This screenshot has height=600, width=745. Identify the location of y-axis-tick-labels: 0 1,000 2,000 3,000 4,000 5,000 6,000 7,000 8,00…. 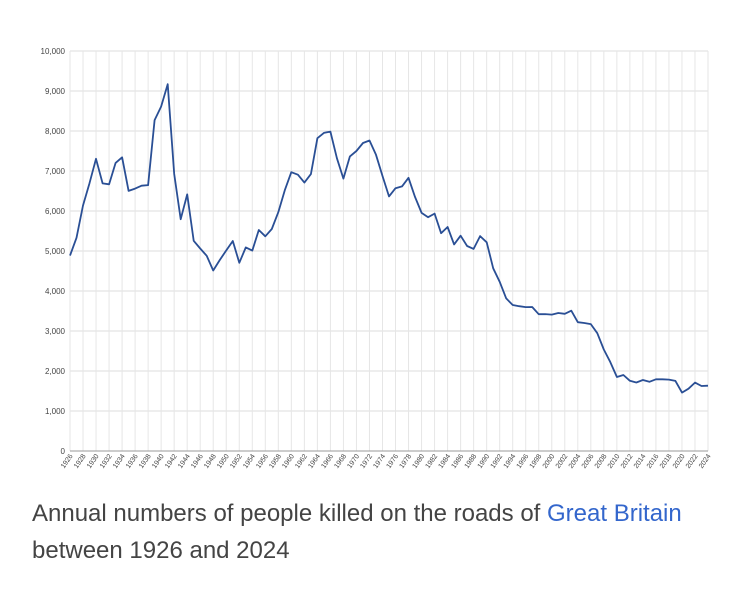
(53, 251).